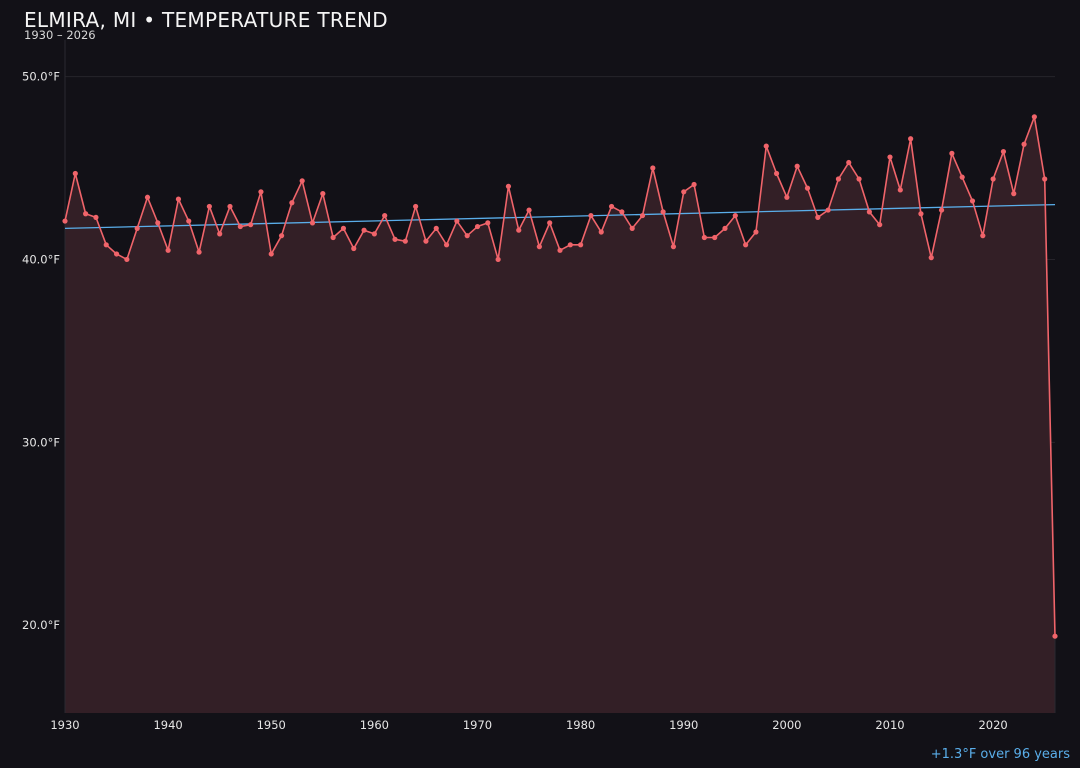 The height and width of the screenshot is (768, 1080). I want to click on data-point-1966, so click(436, 228).